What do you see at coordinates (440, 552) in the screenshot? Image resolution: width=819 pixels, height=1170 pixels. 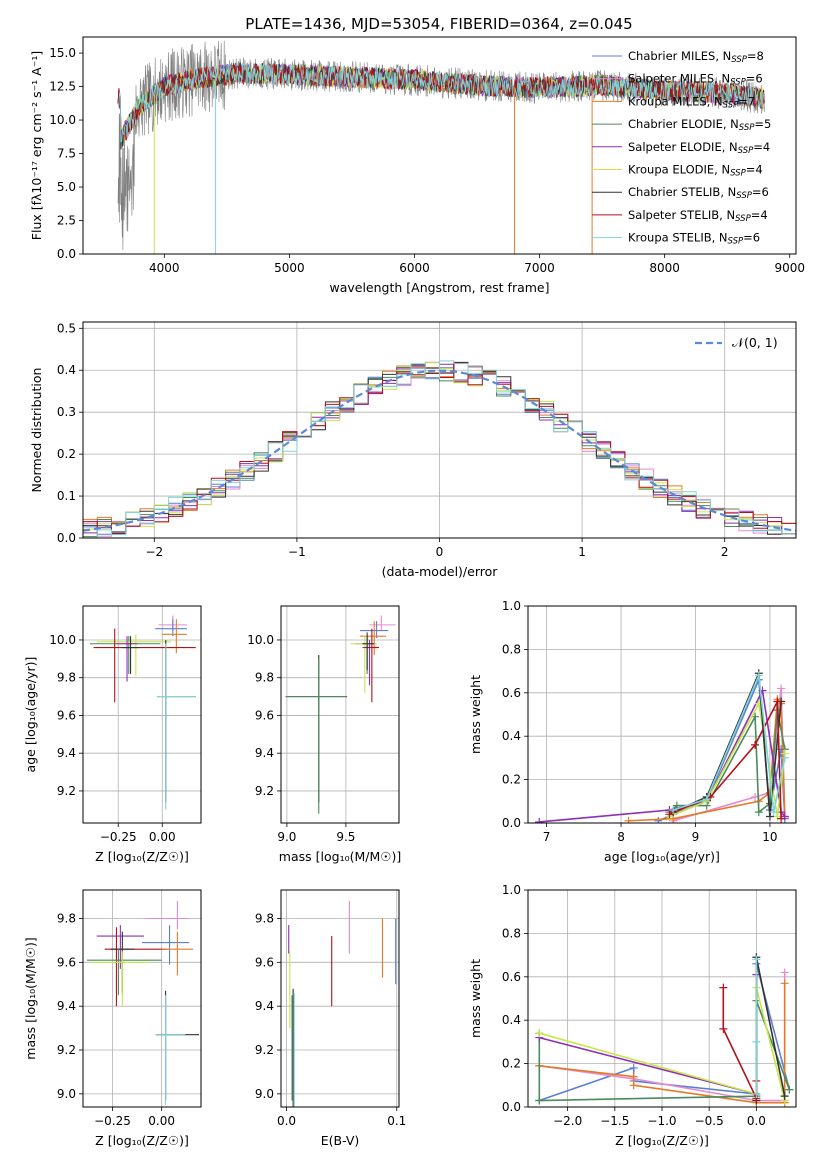 I see `x-tick-label: 0` at bounding box center [440, 552].